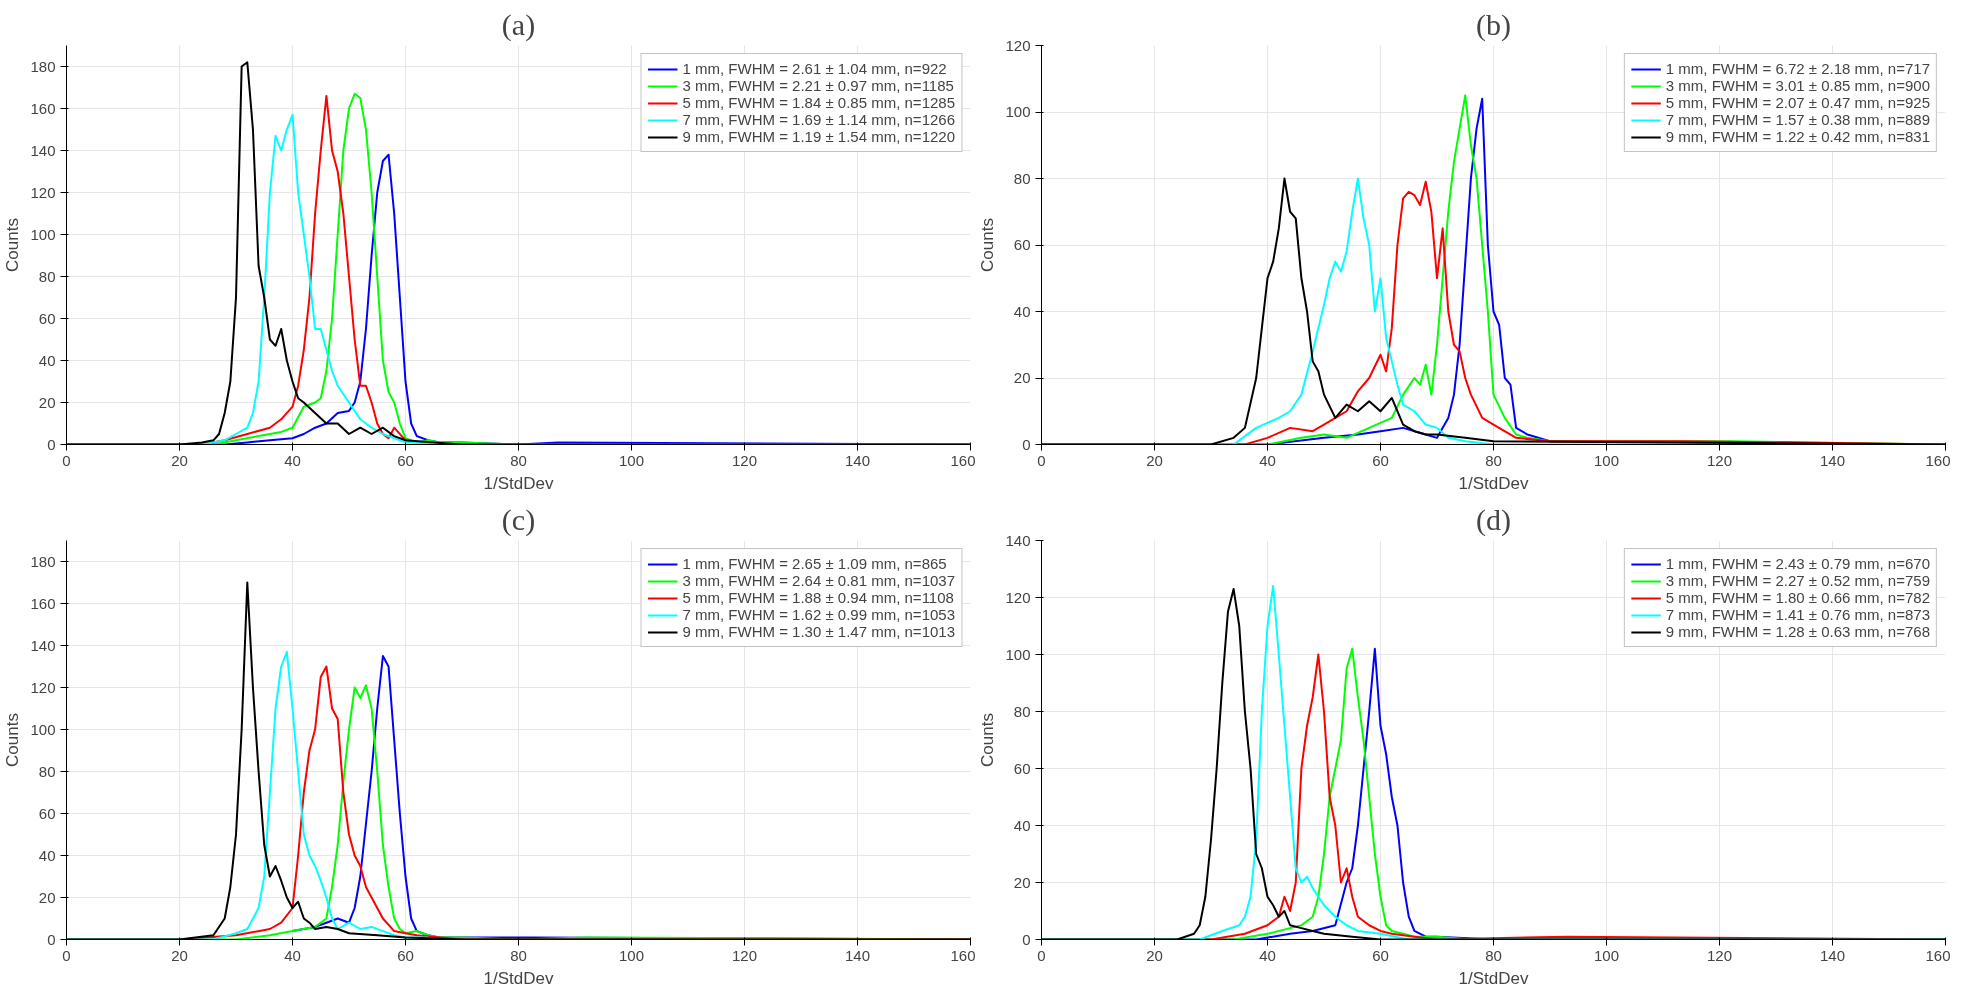 This screenshot has width=1966, height=1006. What do you see at coordinates (818, 597) in the screenshot?
I see `legend-label: 5 mm, FWHM = 1.88 ± 0.94 mm, n=1108` at bounding box center [818, 597].